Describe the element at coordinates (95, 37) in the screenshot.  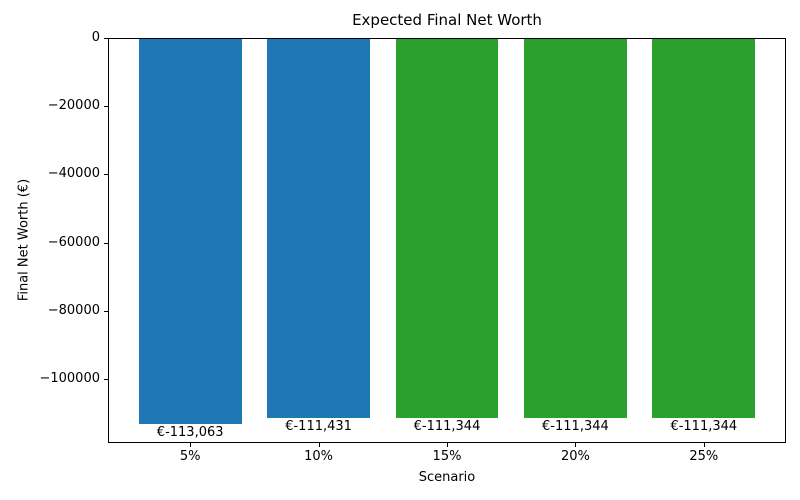
I see `y-tick-label: 0` at that location.